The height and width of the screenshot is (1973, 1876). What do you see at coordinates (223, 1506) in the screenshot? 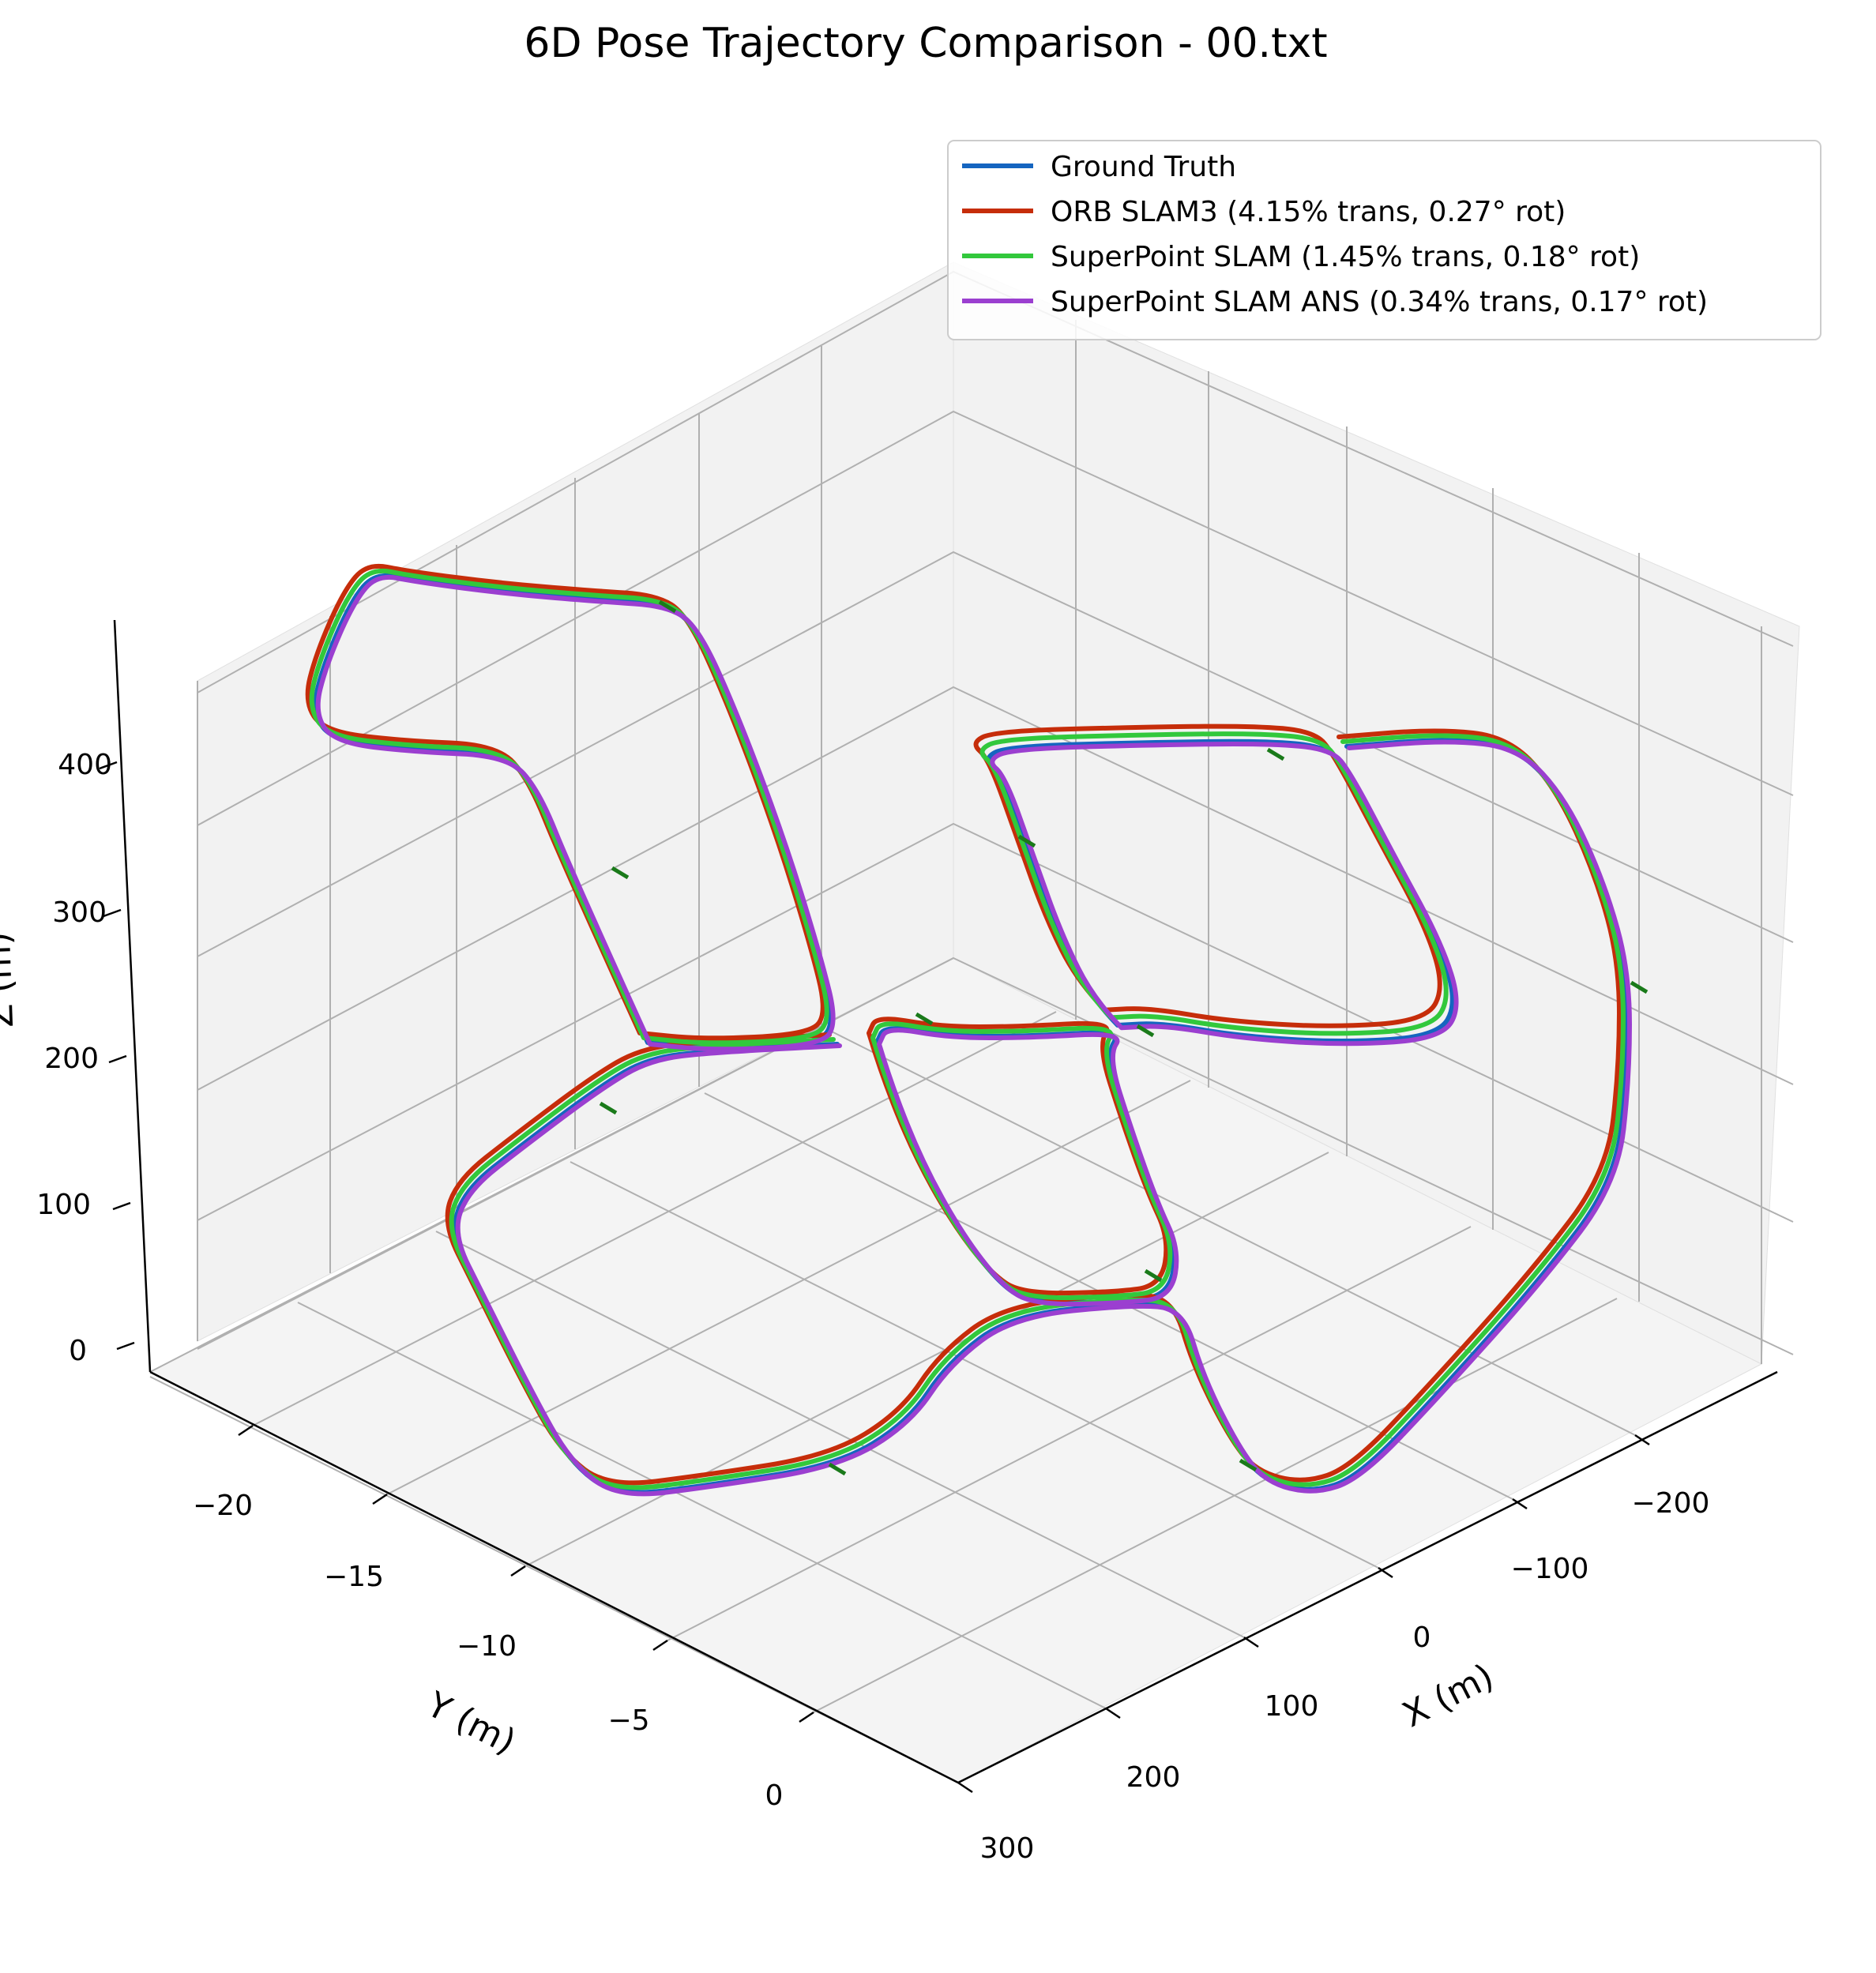
I see `y-tick-label: −20` at bounding box center [223, 1506].